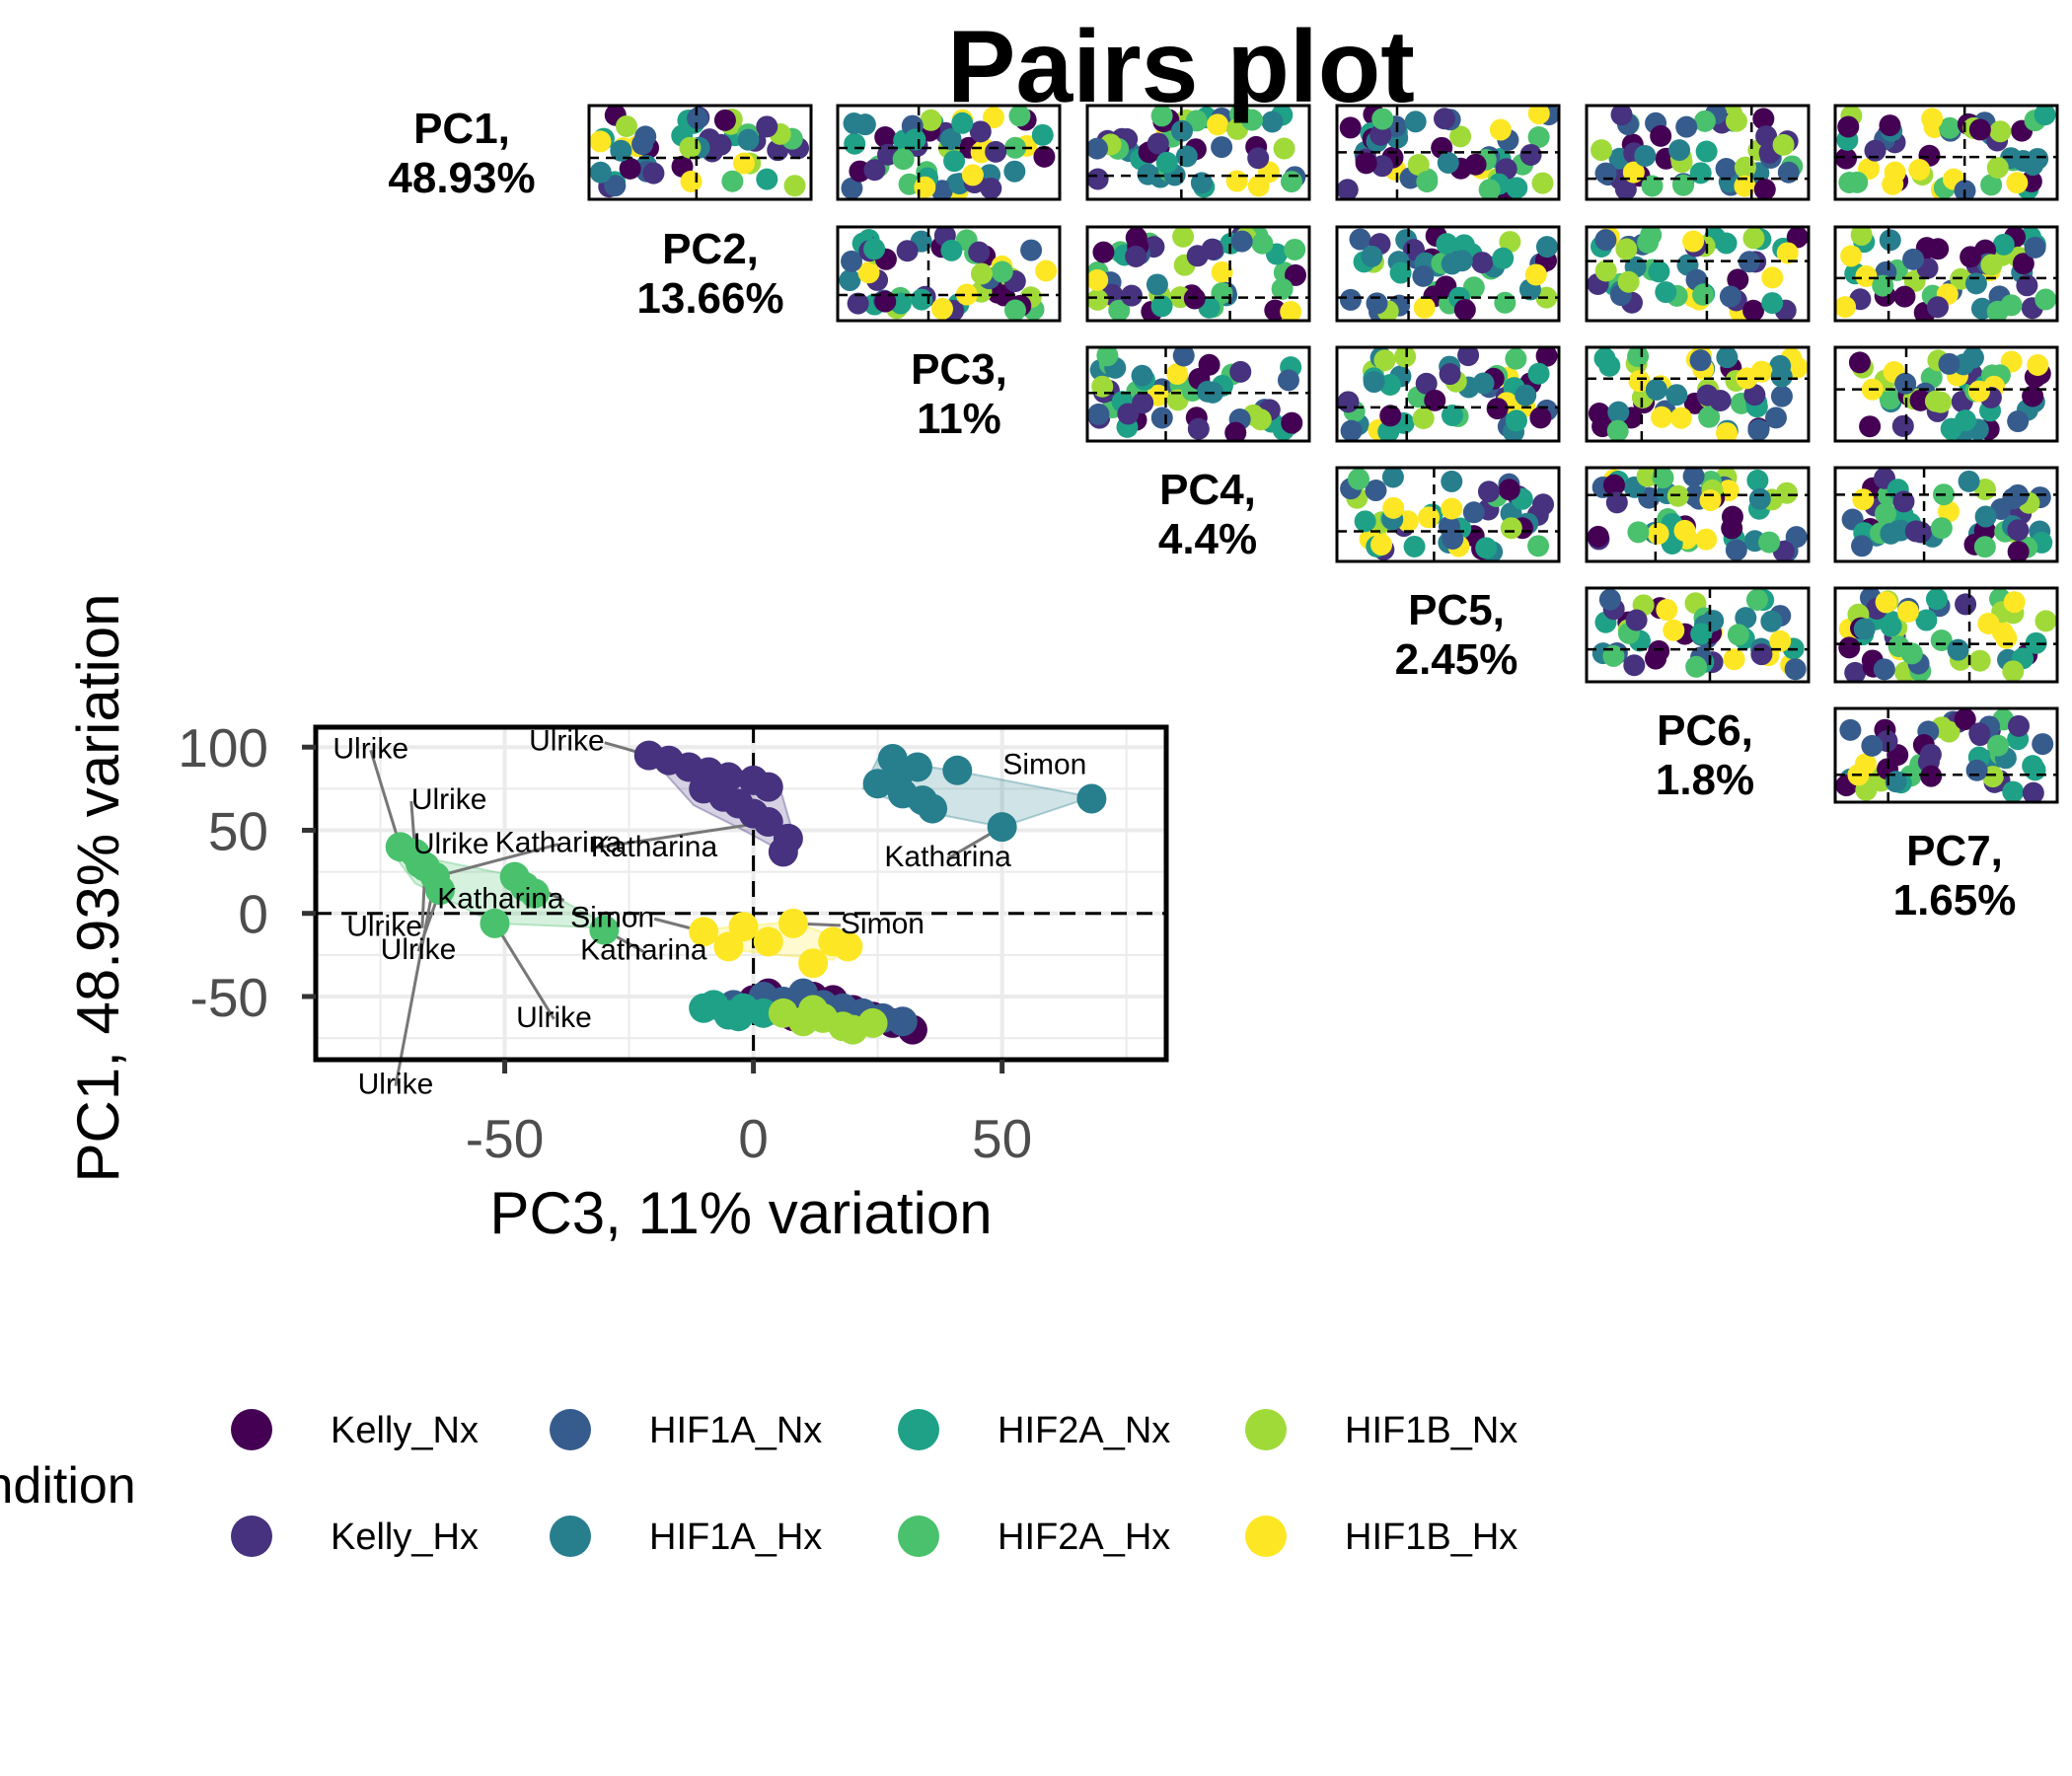 The image size is (2072, 1776). What do you see at coordinates (1084, 1431) in the screenshot?
I see `legend-label: HIF2A_Nx` at bounding box center [1084, 1431].